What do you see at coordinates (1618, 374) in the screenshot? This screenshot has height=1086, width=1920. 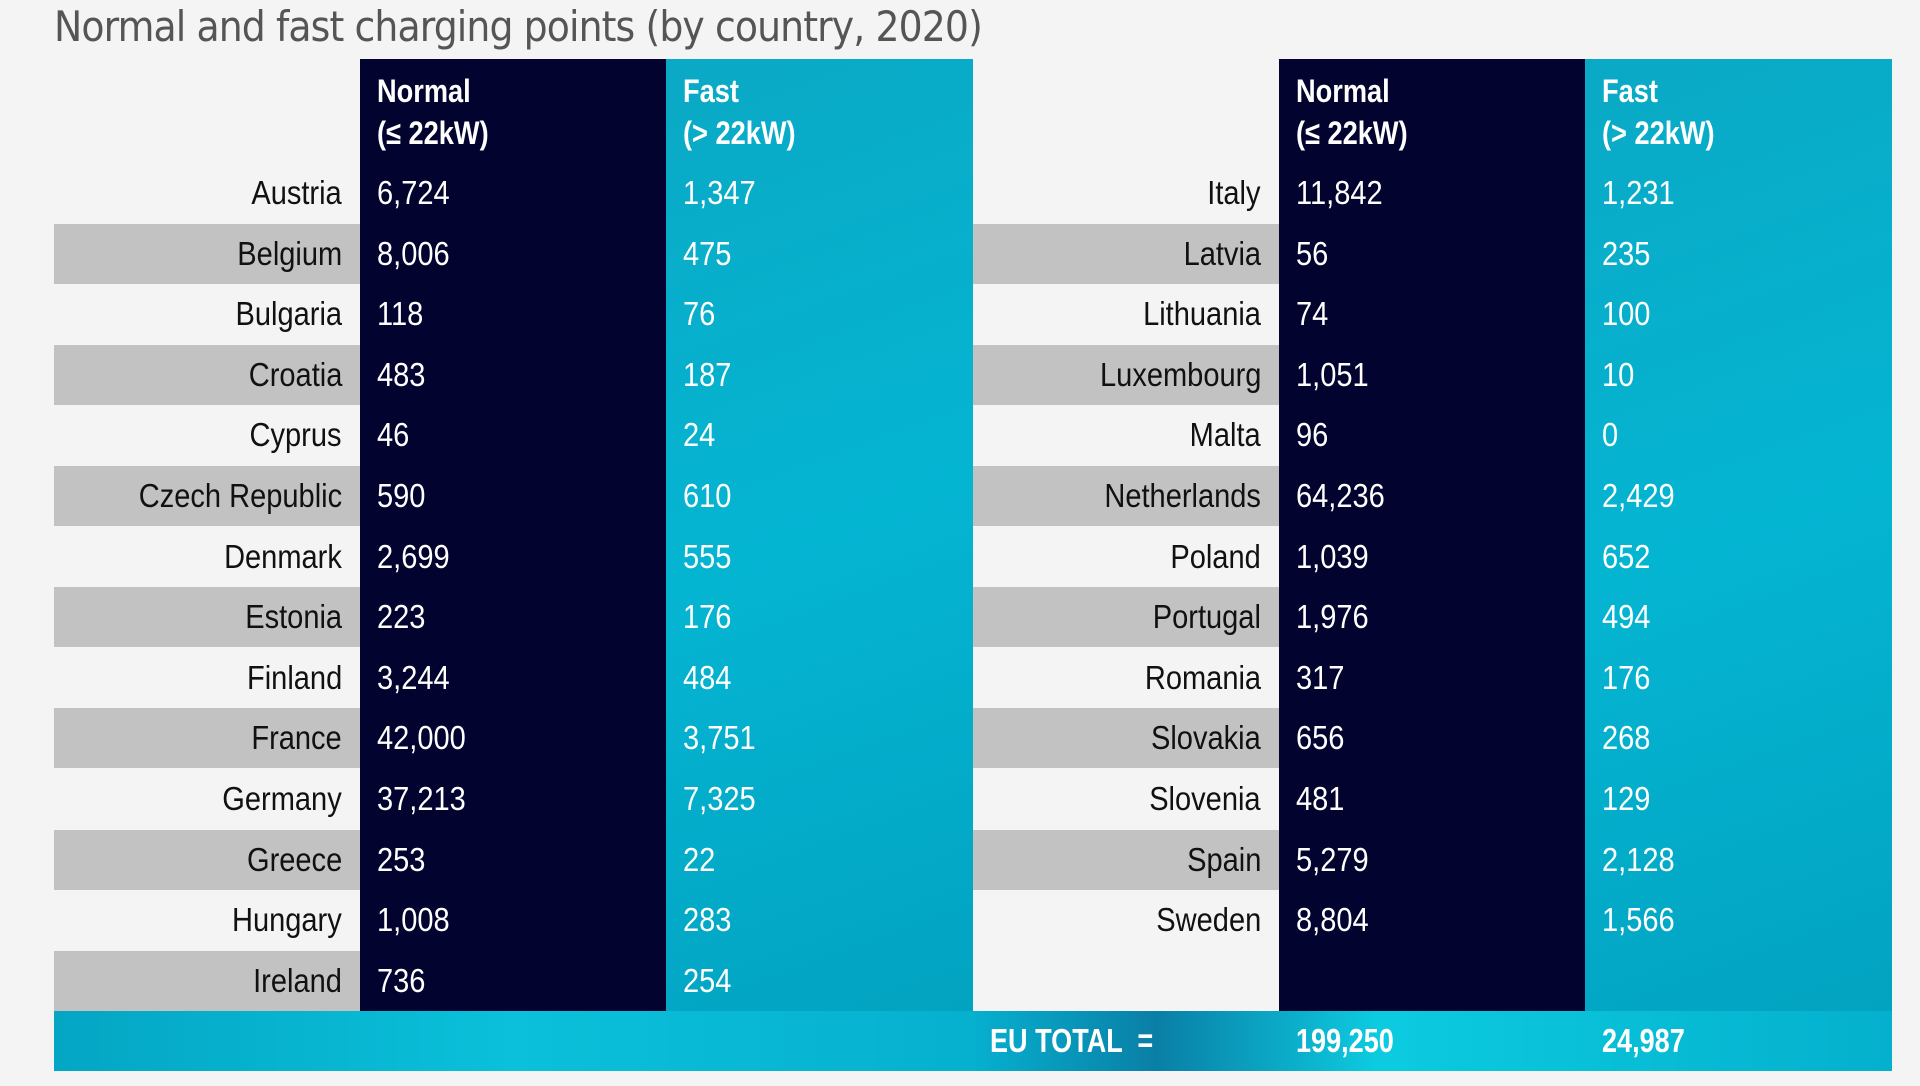 I see `fast-value-text: 10` at bounding box center [1618, 374].